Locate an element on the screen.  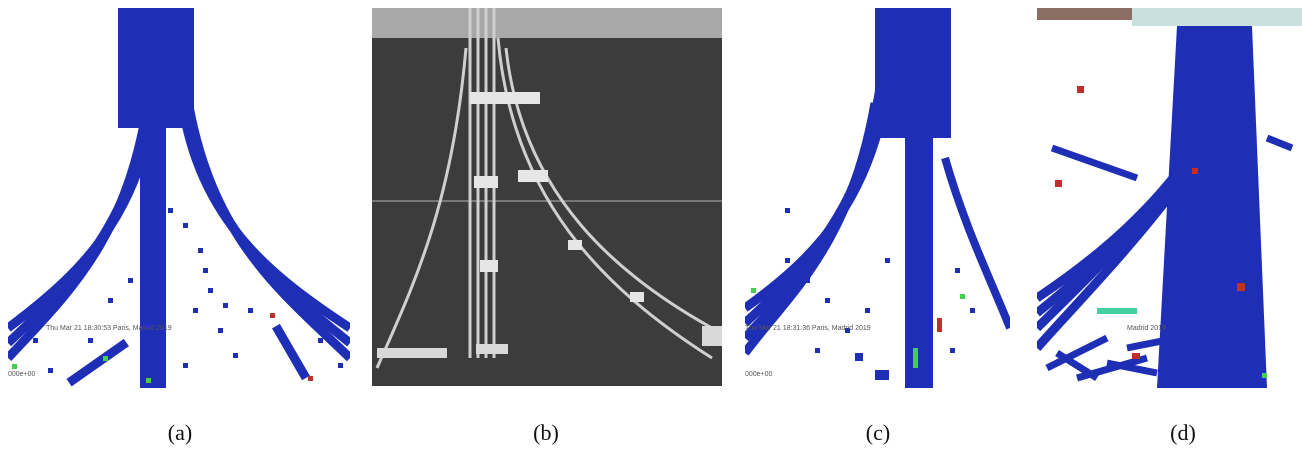
panel-c-scale-label: 000e+00 is located at coordinates (759, 374).